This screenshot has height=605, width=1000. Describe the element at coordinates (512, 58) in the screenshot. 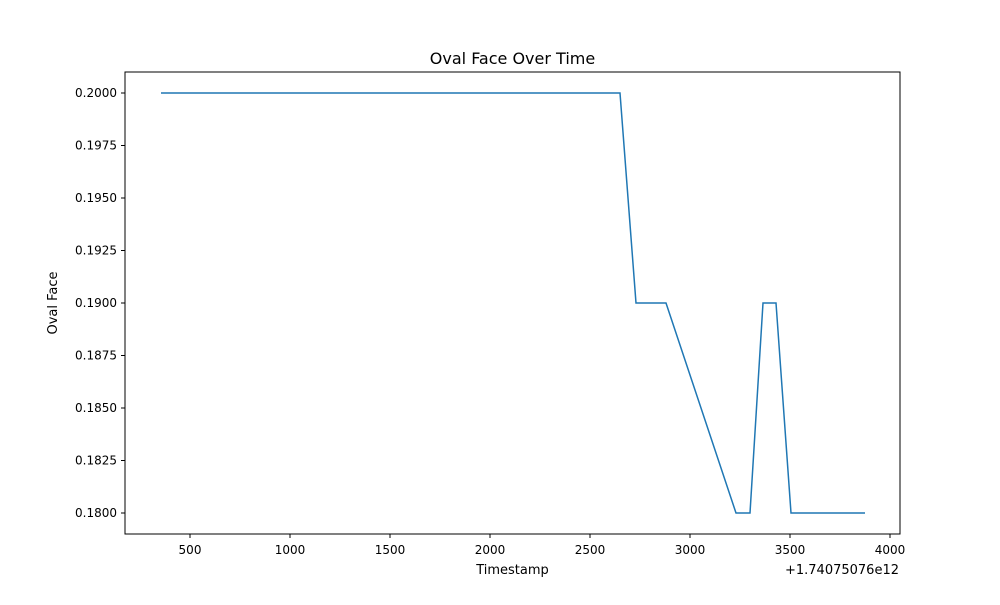

I see `chart-title: Oval Face Over Time` at that location.